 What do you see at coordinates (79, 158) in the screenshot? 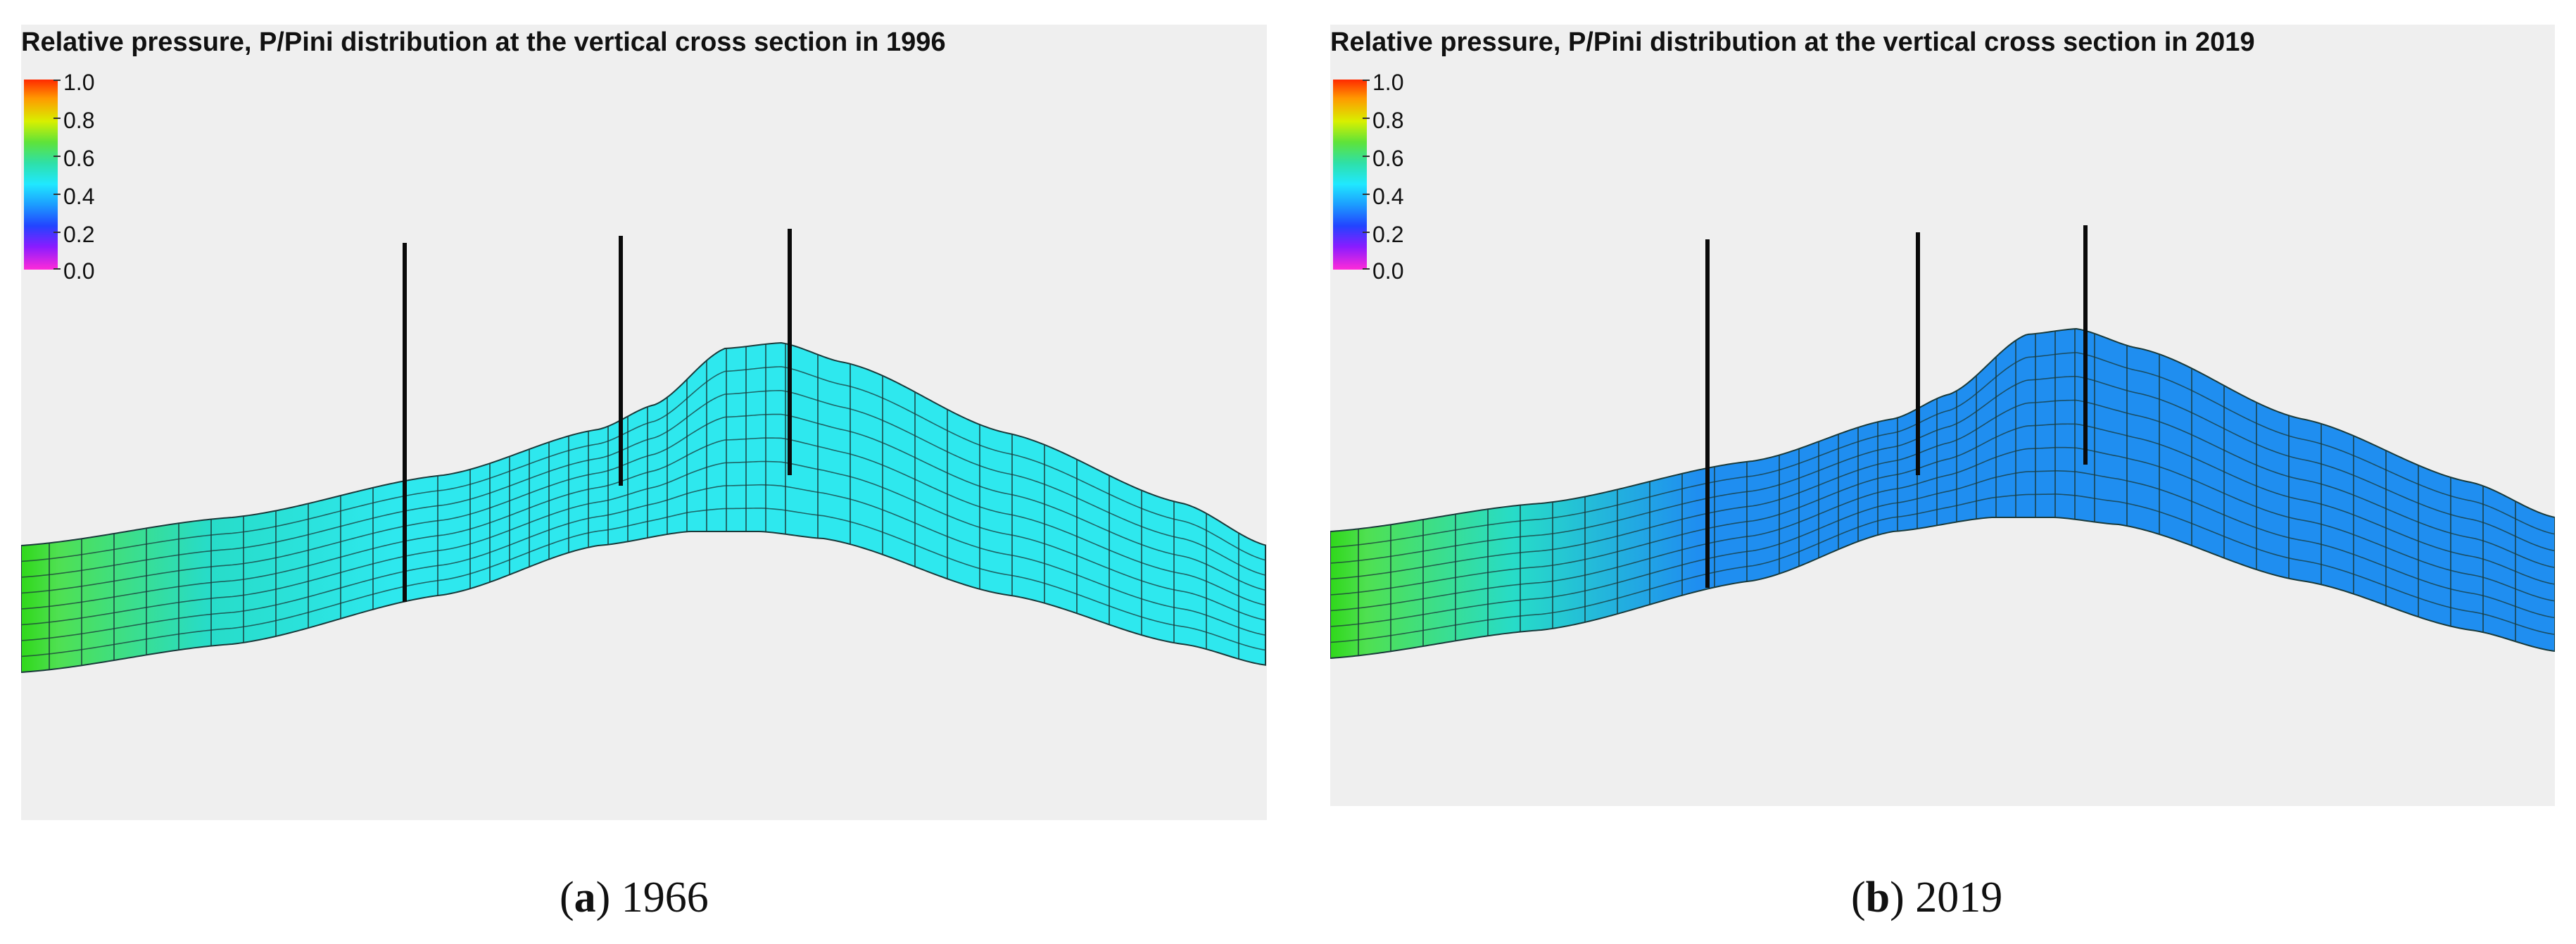
I see `panel-a-legend-label-0-6: 0.6` at bounding box center [79, 158].